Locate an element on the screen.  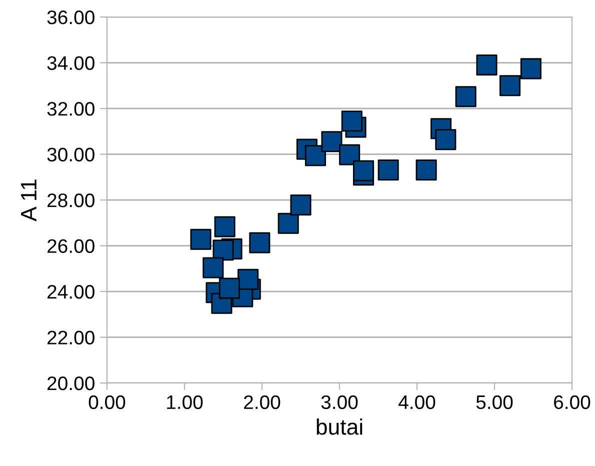
x-tick-label: 6.00 is located at coordinates (572, 402).